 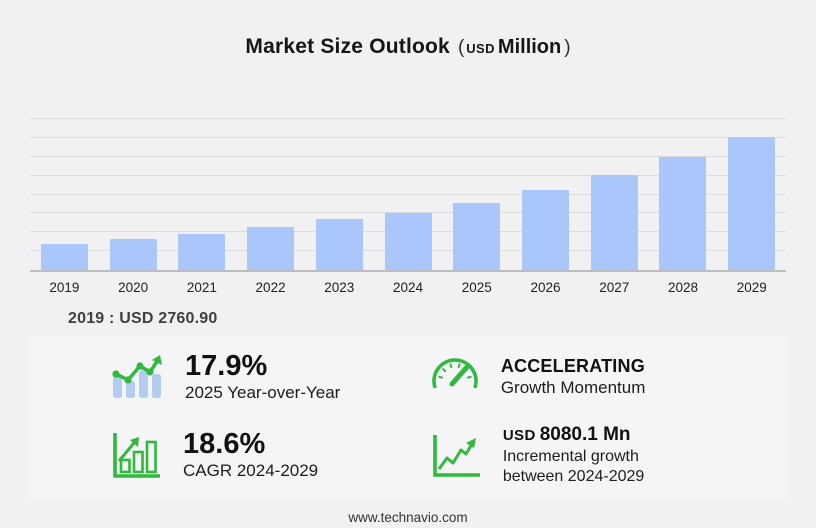 I want to click on title-paren-close: ), so click(x=567, y=47).